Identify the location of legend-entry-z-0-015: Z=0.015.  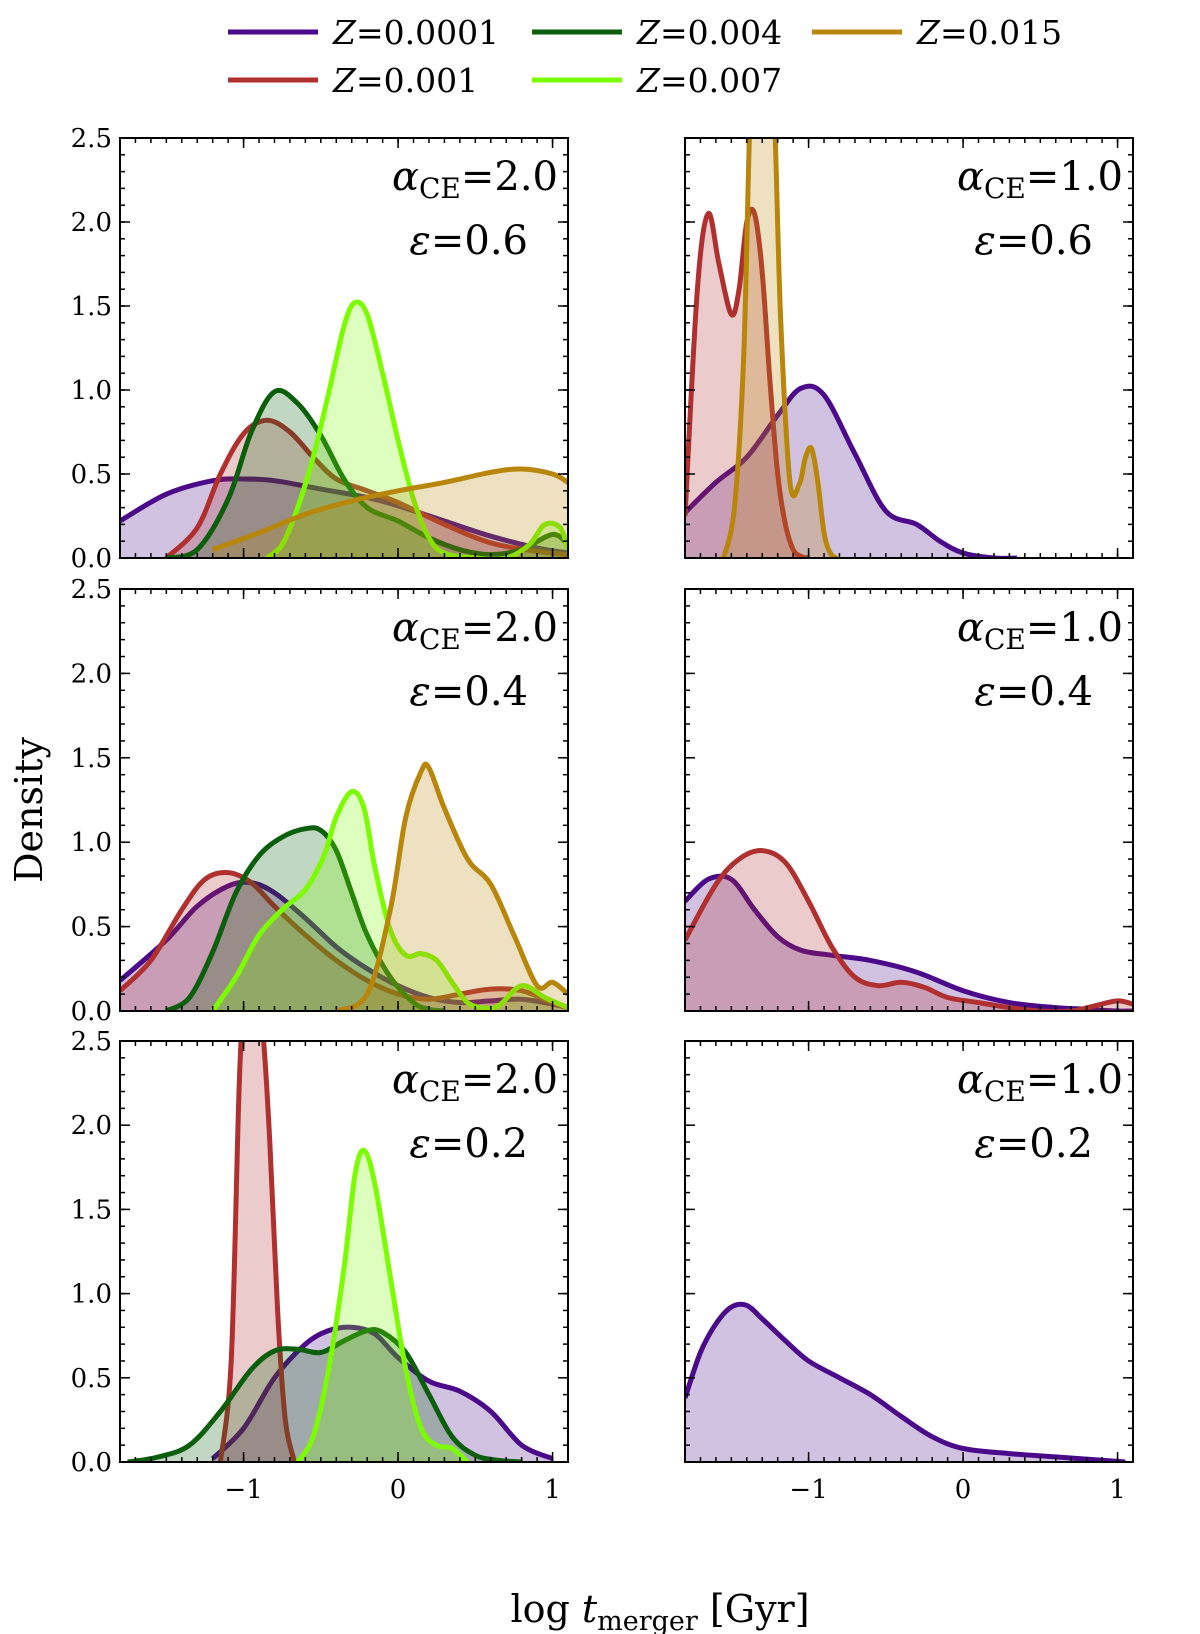
(937, 32).